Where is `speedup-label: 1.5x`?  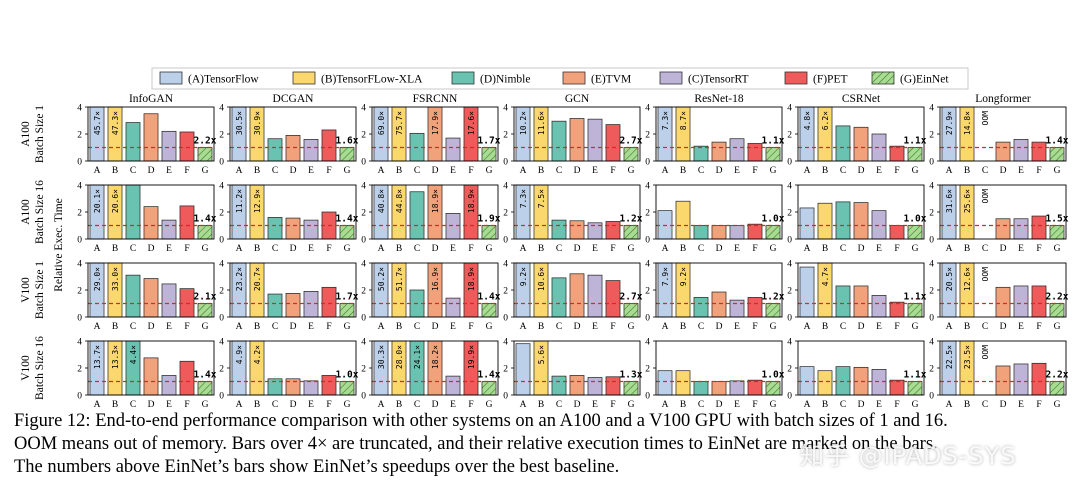 speedup-label: 1.5x is located at coordinates (1057, 219).